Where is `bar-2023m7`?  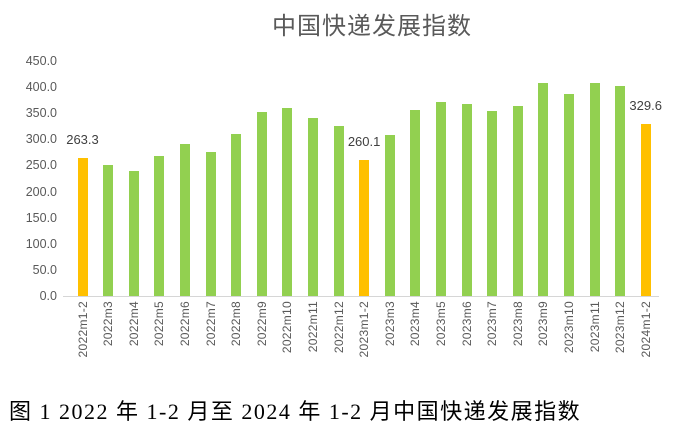 bar-2023m7 is located at coordinates (492, 203).